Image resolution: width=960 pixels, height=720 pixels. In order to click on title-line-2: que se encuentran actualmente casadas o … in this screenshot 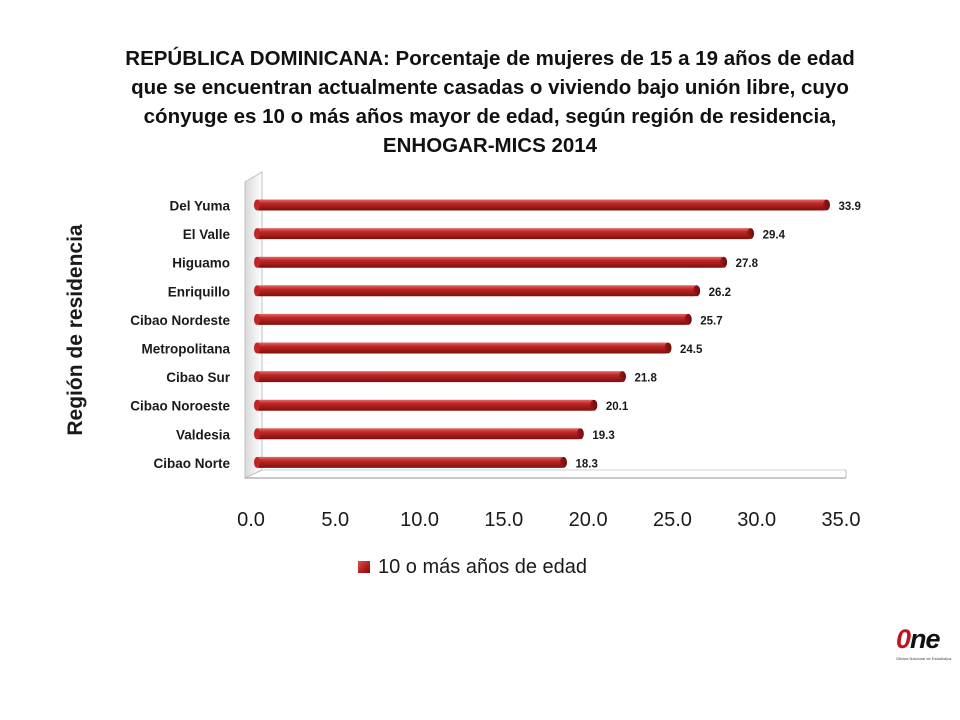, I will do `click(490, 87)`.